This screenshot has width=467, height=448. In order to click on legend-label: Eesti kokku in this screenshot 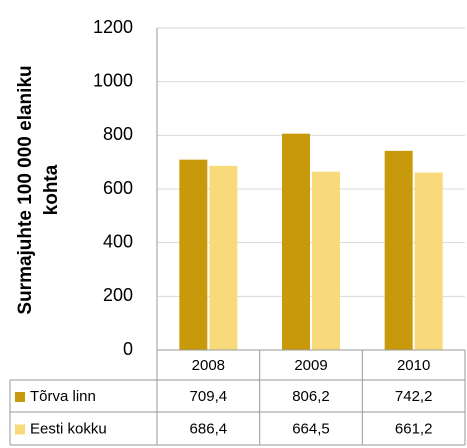, I will do `click(68, 428)`.